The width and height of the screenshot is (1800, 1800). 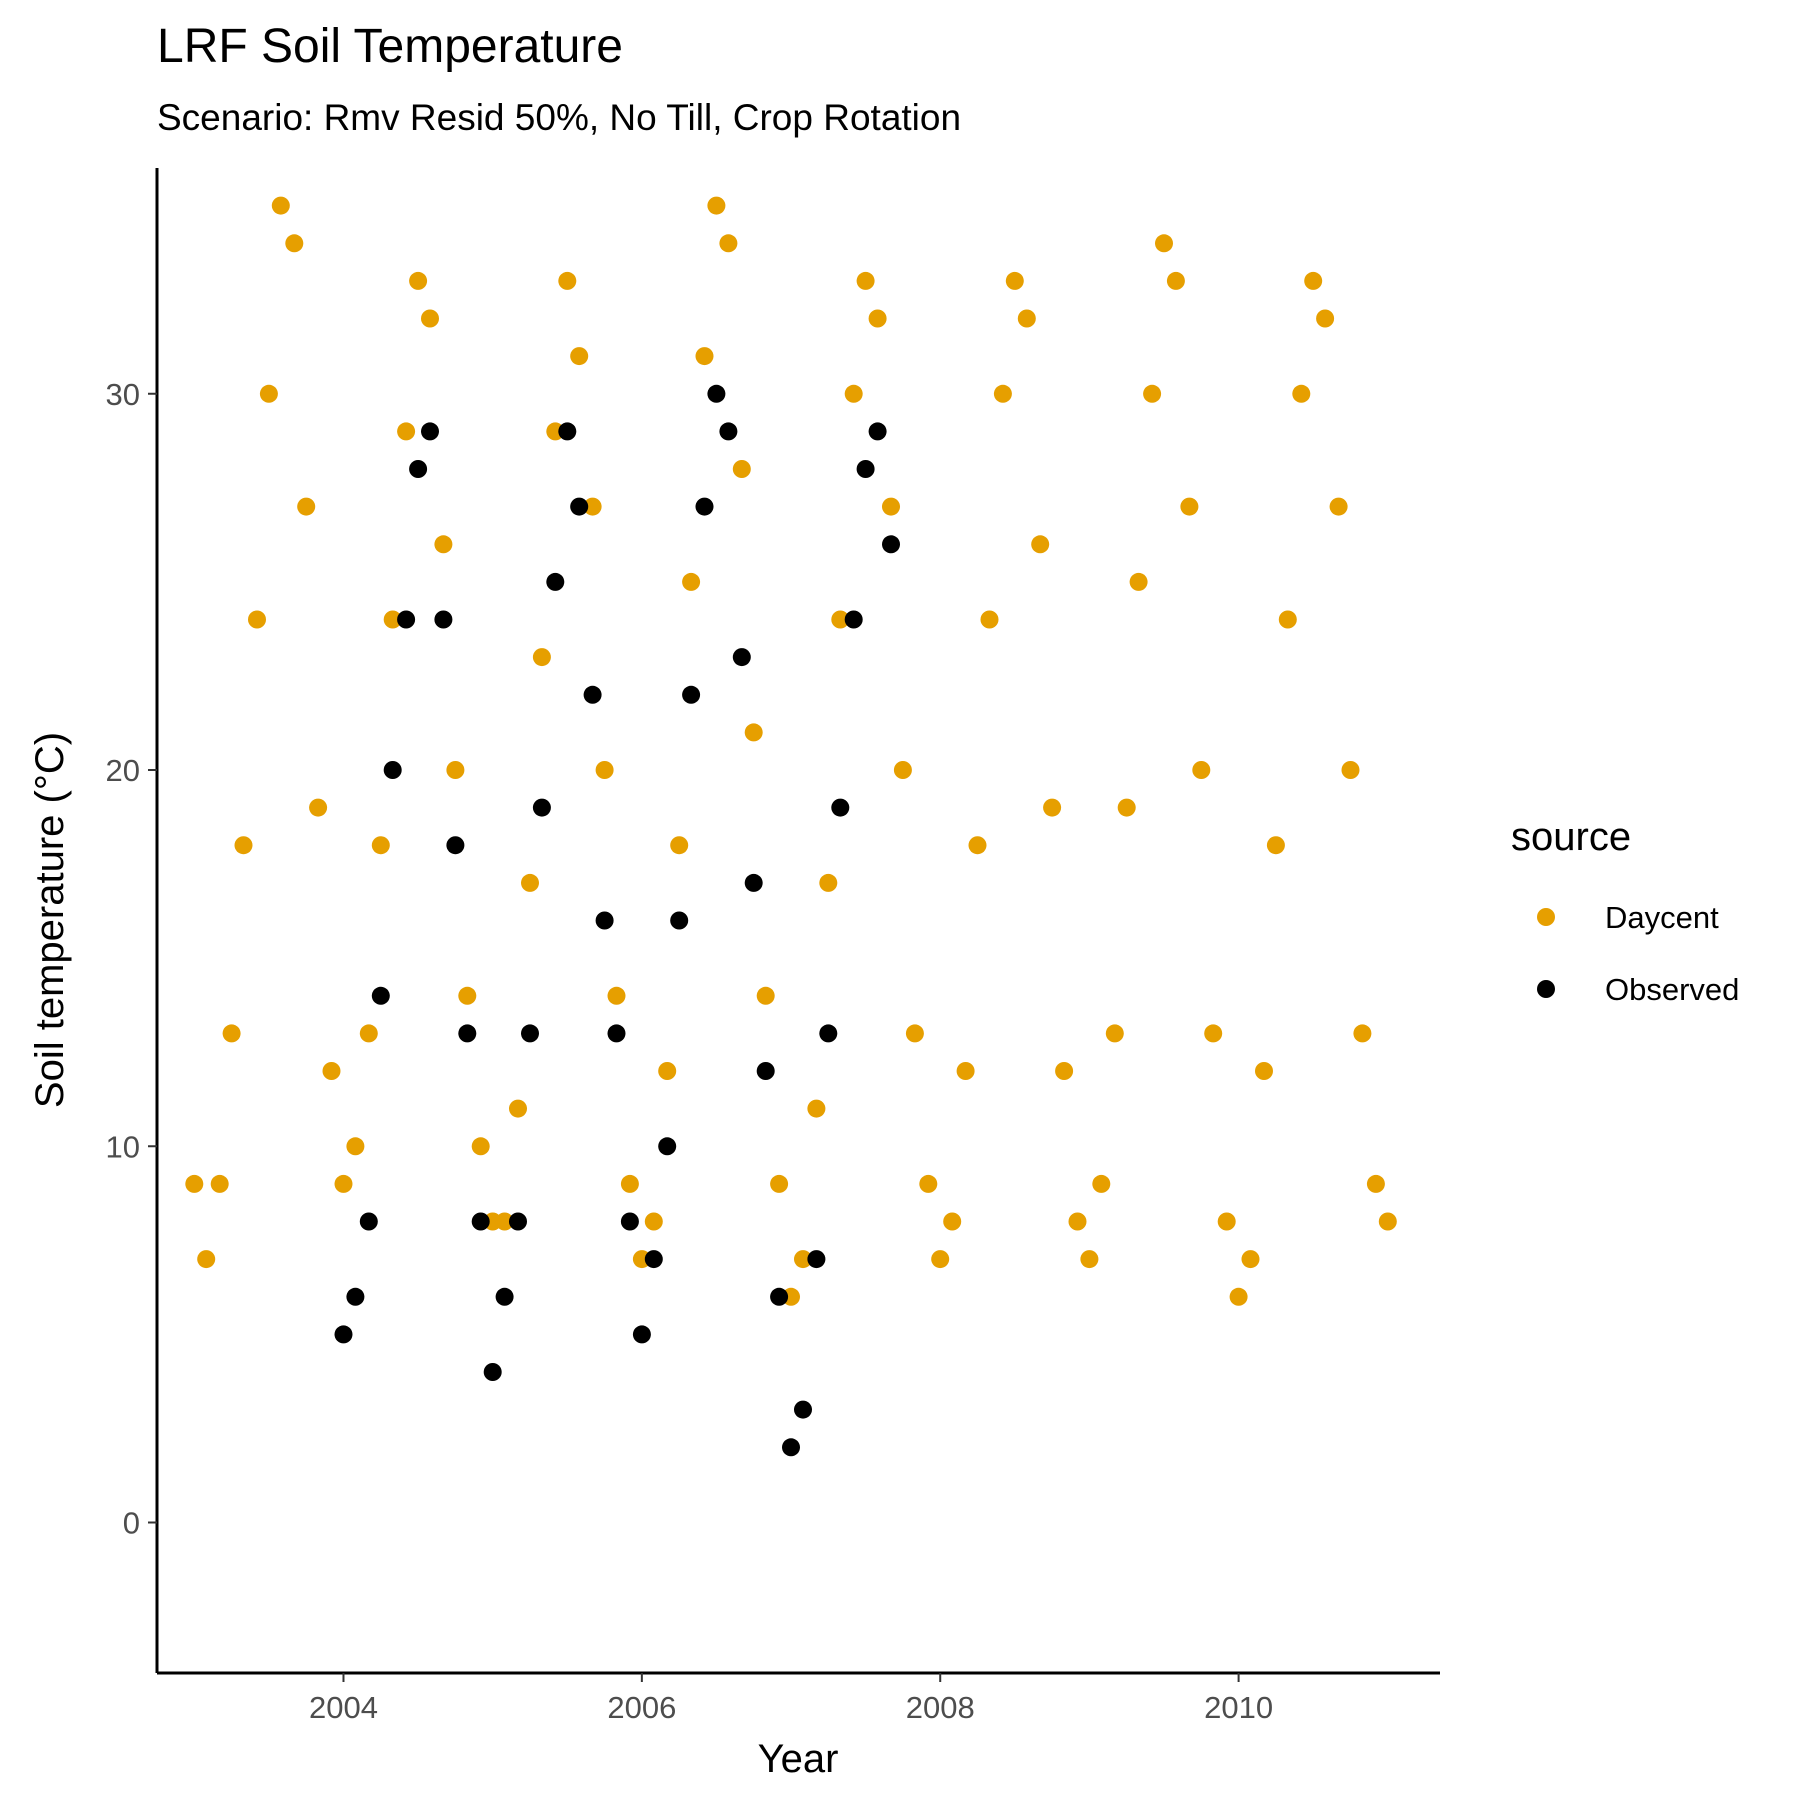 What do you see at coordinates (390, 46) in the screenshot?
I see `chart-title: LRF Soil Temperature` at bounding box center [390, 46].